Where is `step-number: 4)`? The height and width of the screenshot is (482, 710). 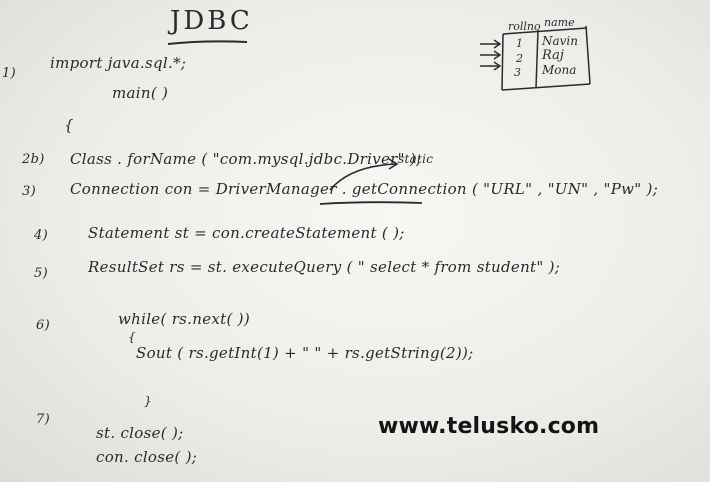
step-number: 4) is located at coordinates (41, 235).